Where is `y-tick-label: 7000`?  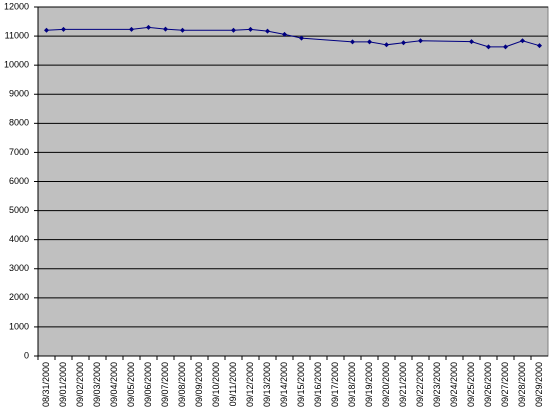 y-tick-label: 7000 is located at coordinates (19, 152).